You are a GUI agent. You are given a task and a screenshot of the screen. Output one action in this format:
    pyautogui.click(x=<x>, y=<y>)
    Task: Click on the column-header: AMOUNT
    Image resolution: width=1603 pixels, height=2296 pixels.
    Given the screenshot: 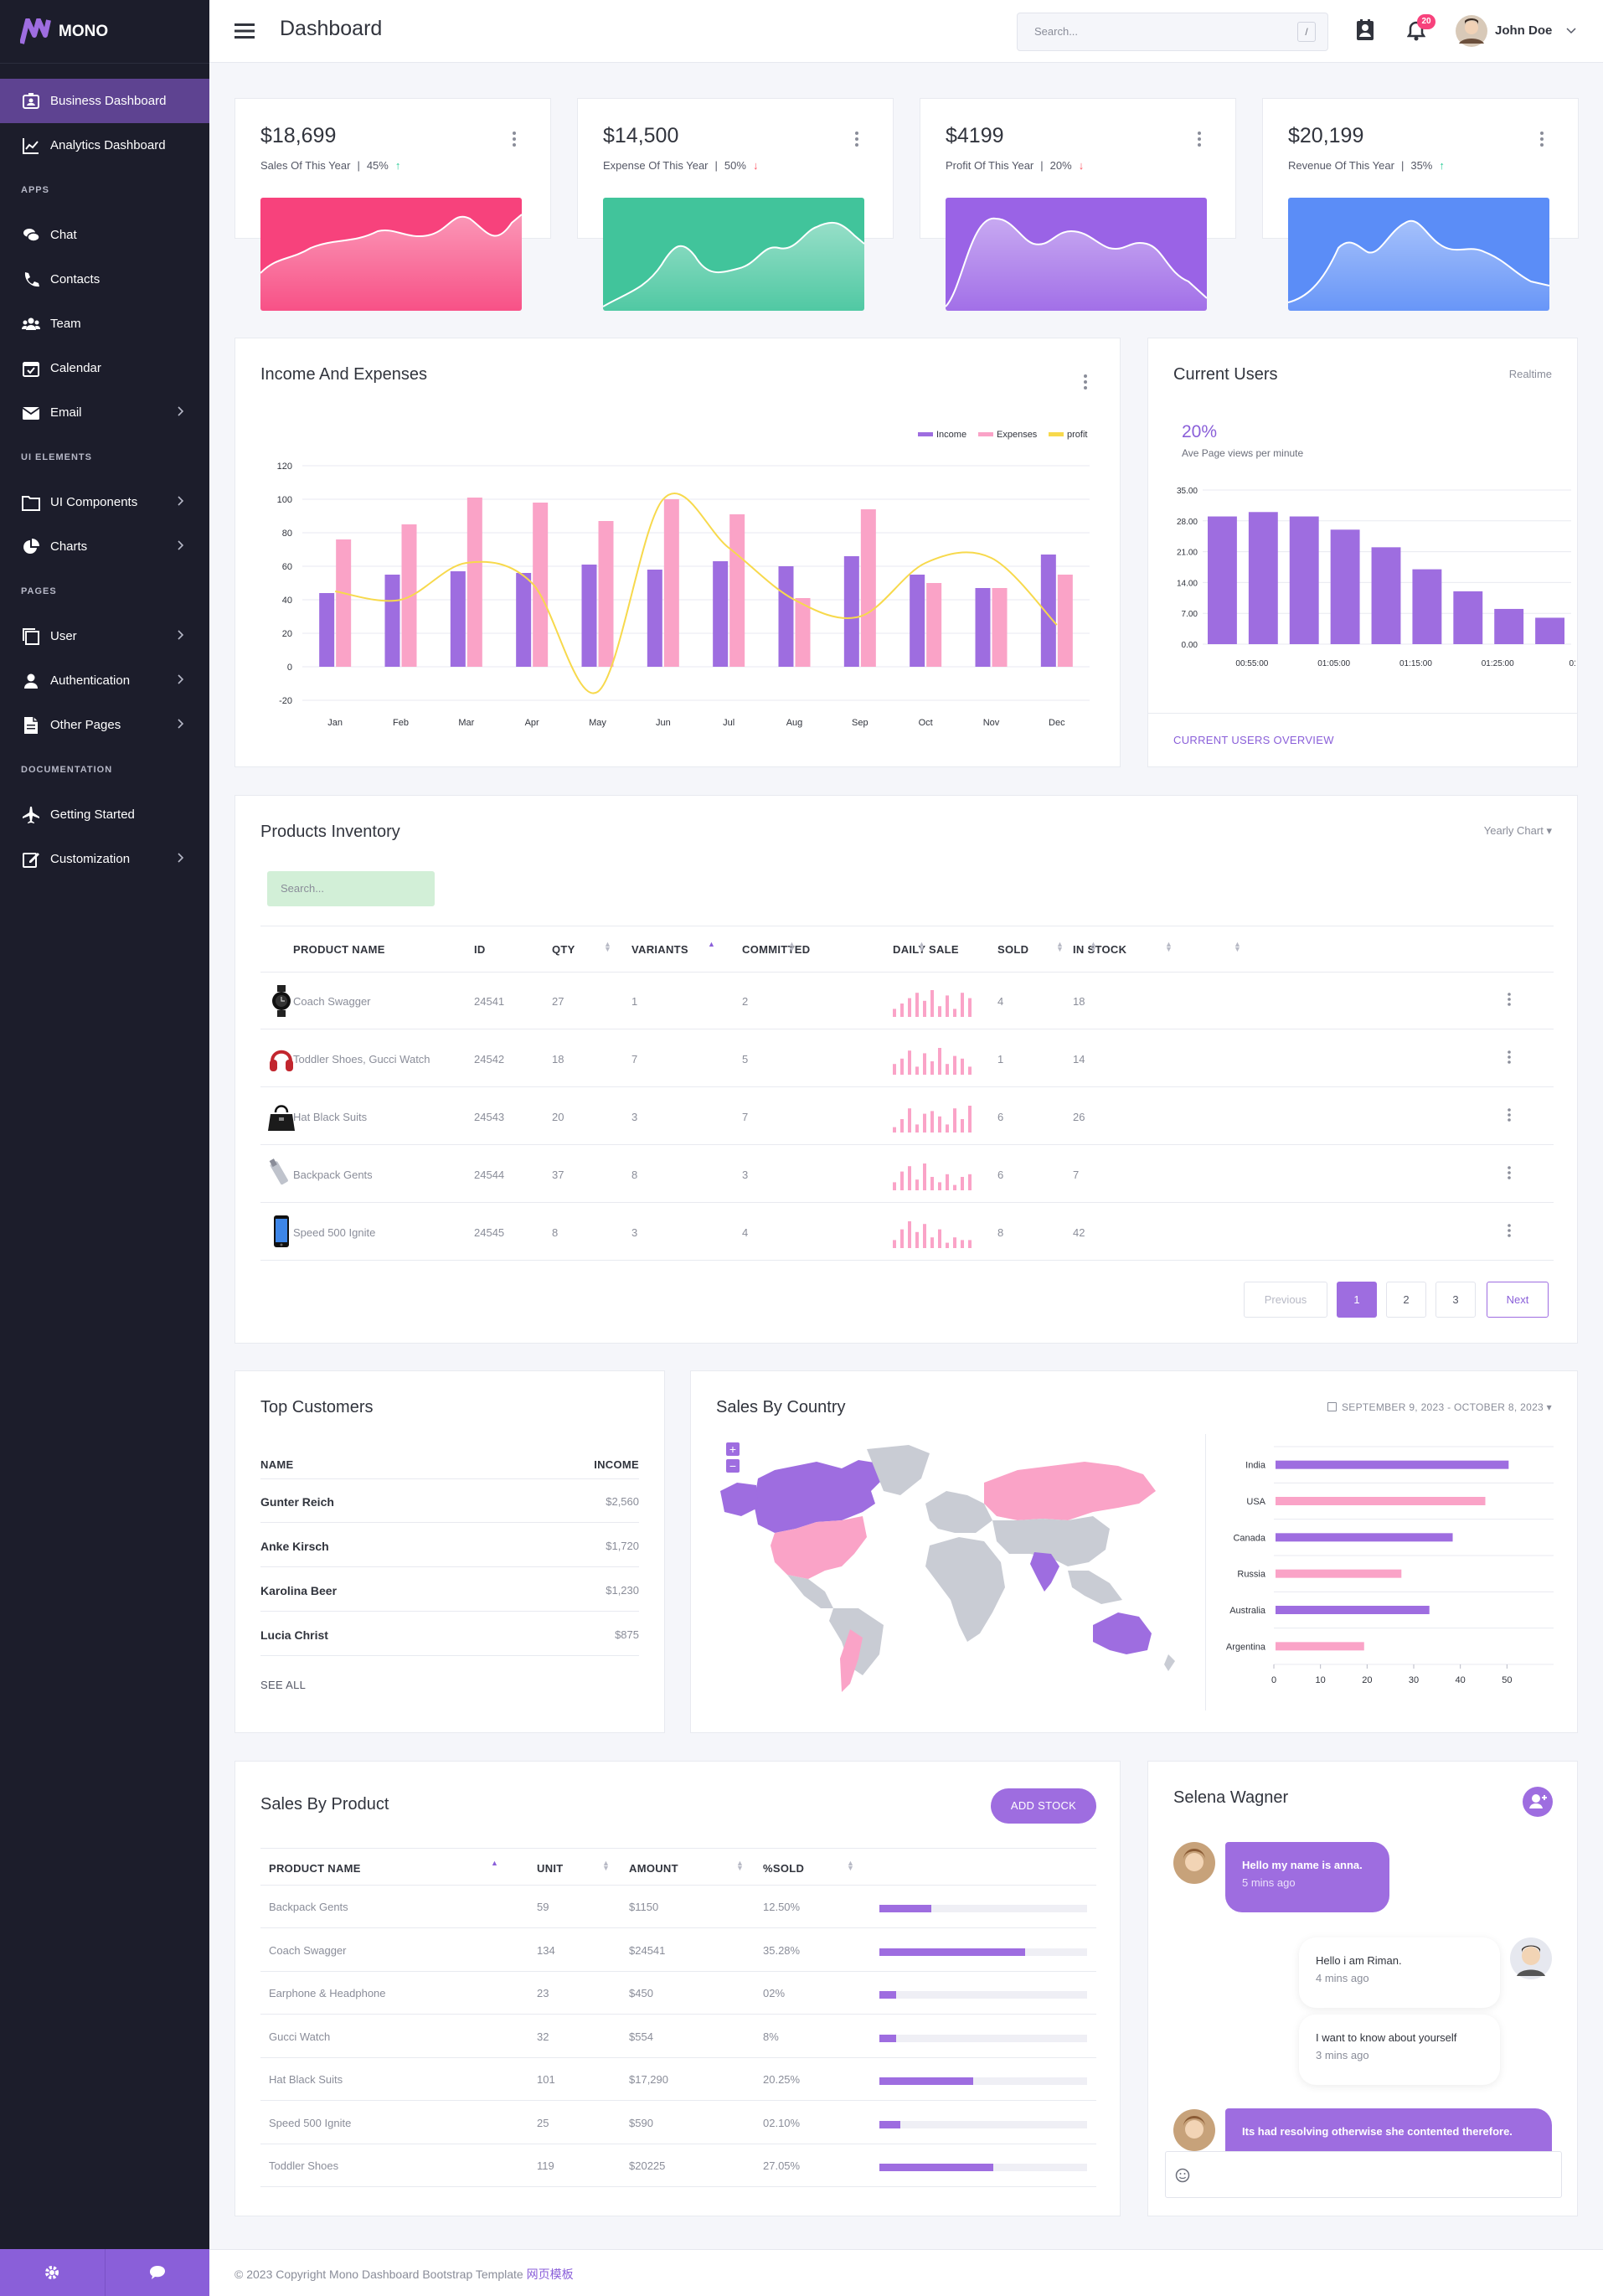 What is the action you would take?
    pyautogui.click(x=653, y=1868)
    